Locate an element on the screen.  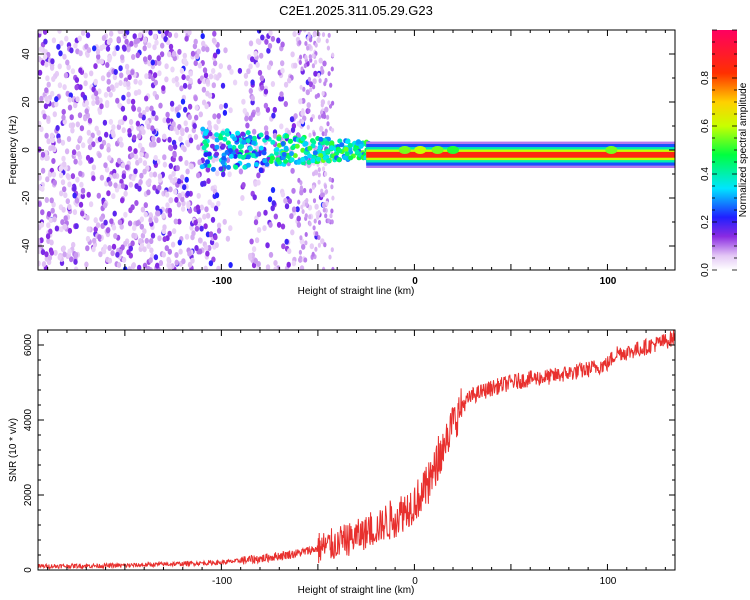
y-tick-label: 4000 is located at coordinates (28, 419).